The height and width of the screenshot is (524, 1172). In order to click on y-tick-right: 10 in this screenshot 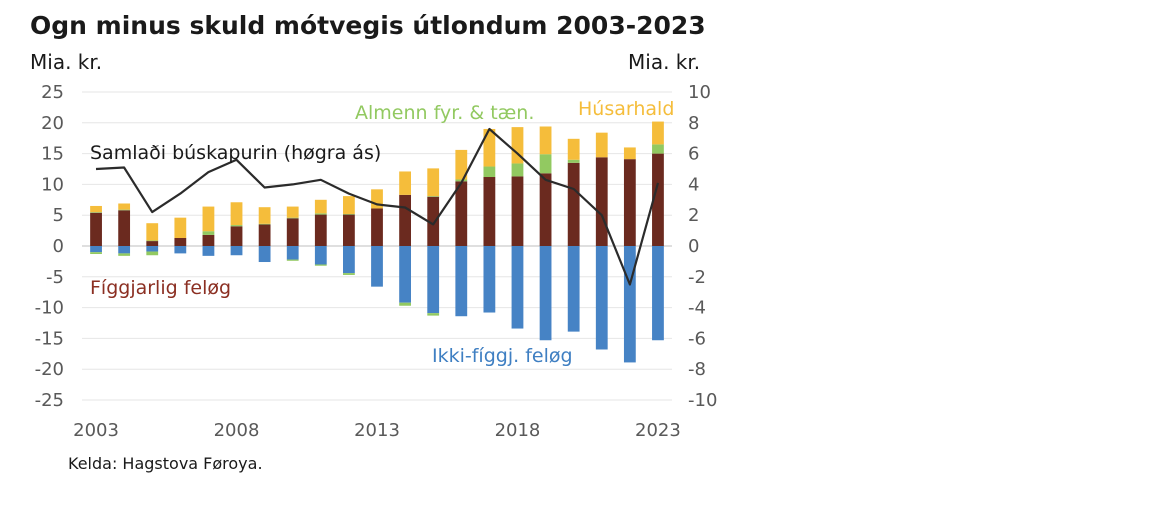, I will do `click(699, 92)`.